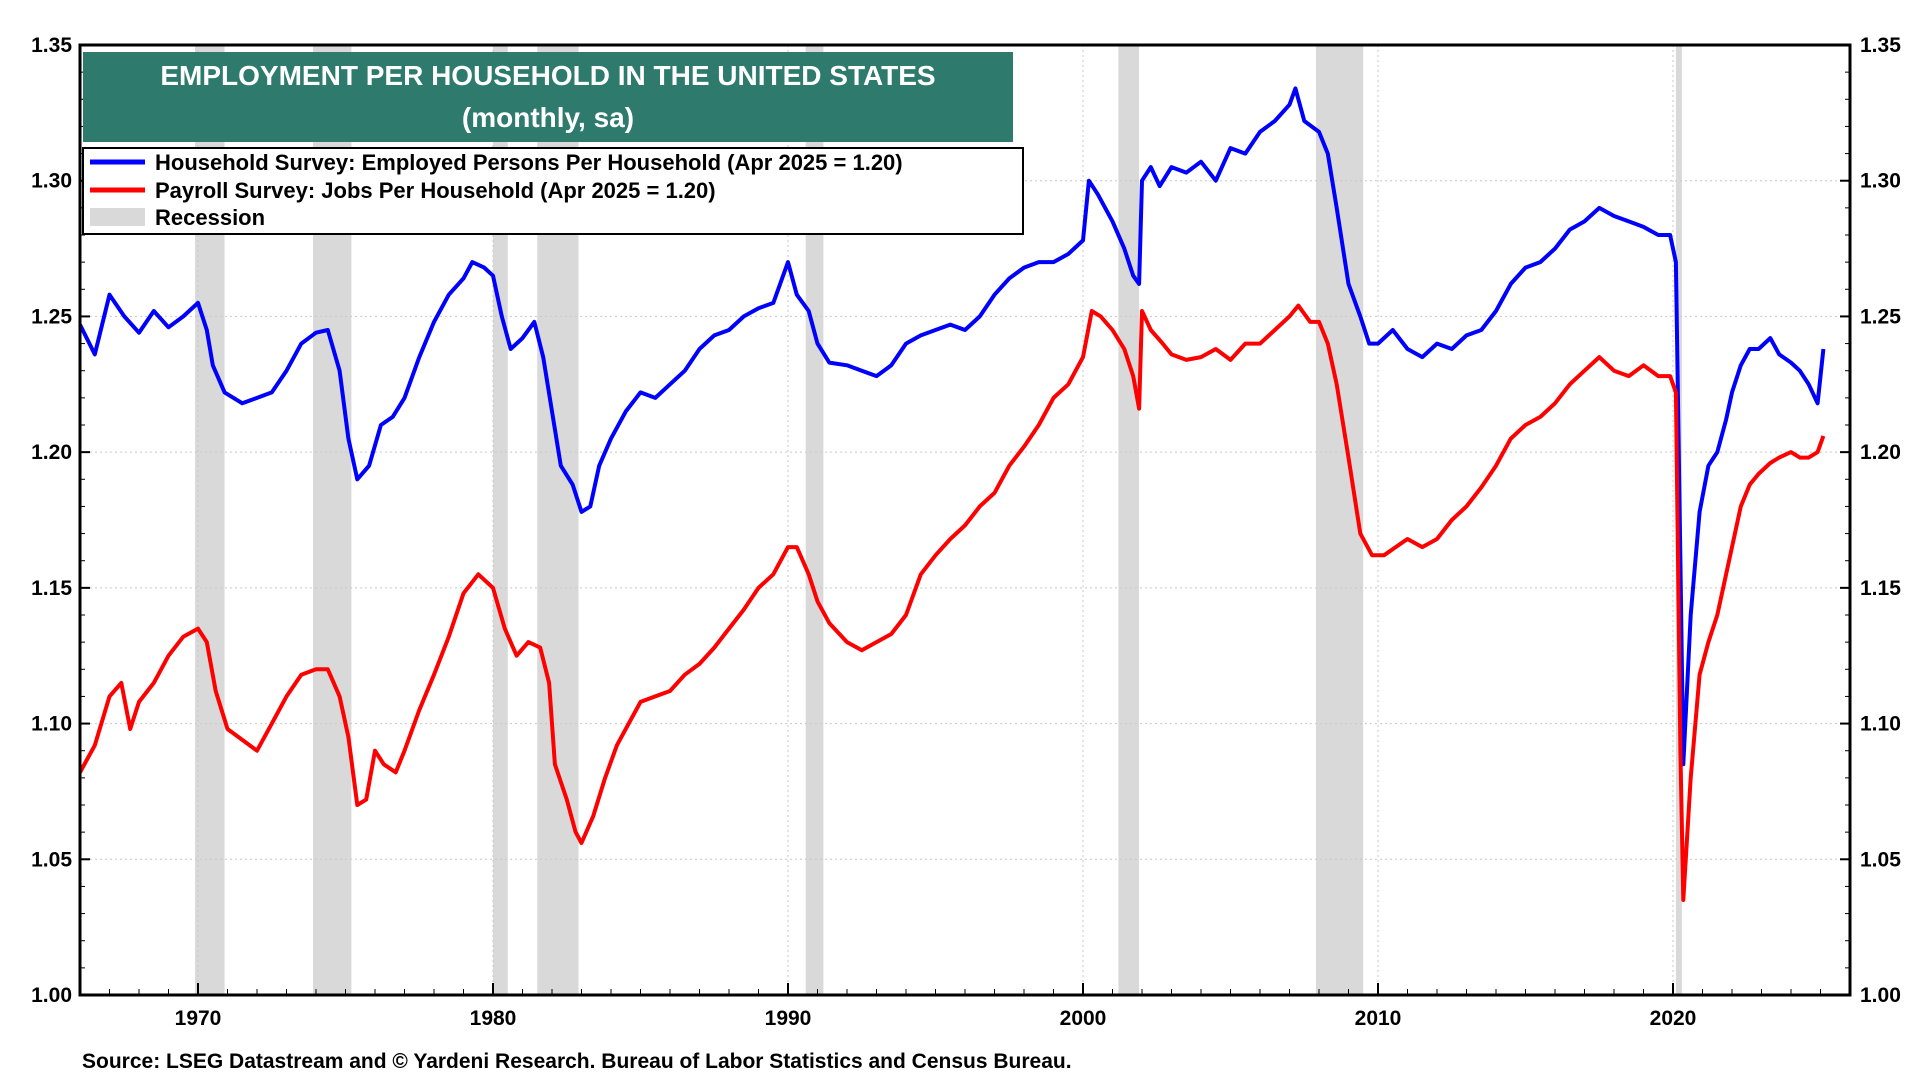 The height and width of the screenshot is (1080, 1920). What do you see at coordinates (210, 217) in the screenshot?
I see `legend-label-recession: Recession` at bounding box center [210, 217].